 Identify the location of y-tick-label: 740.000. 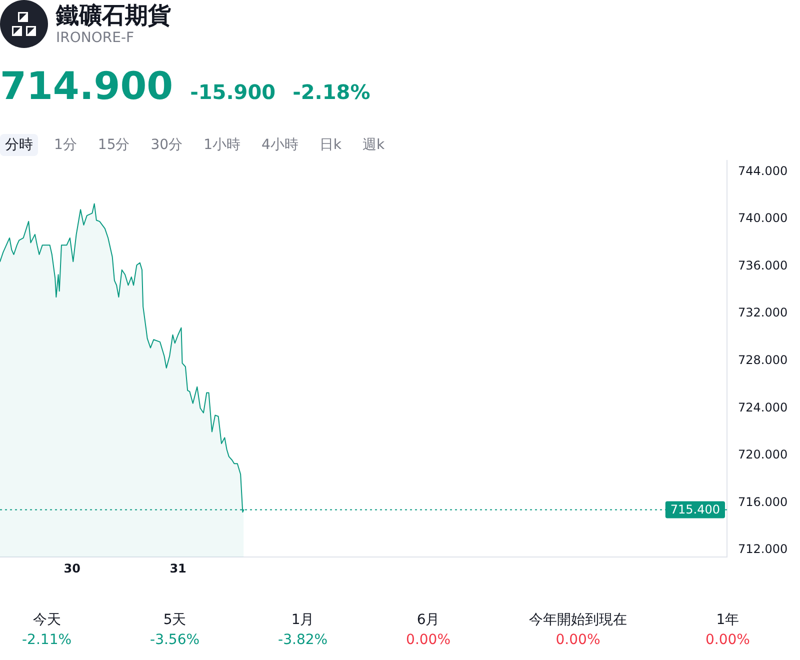
(763, 218).